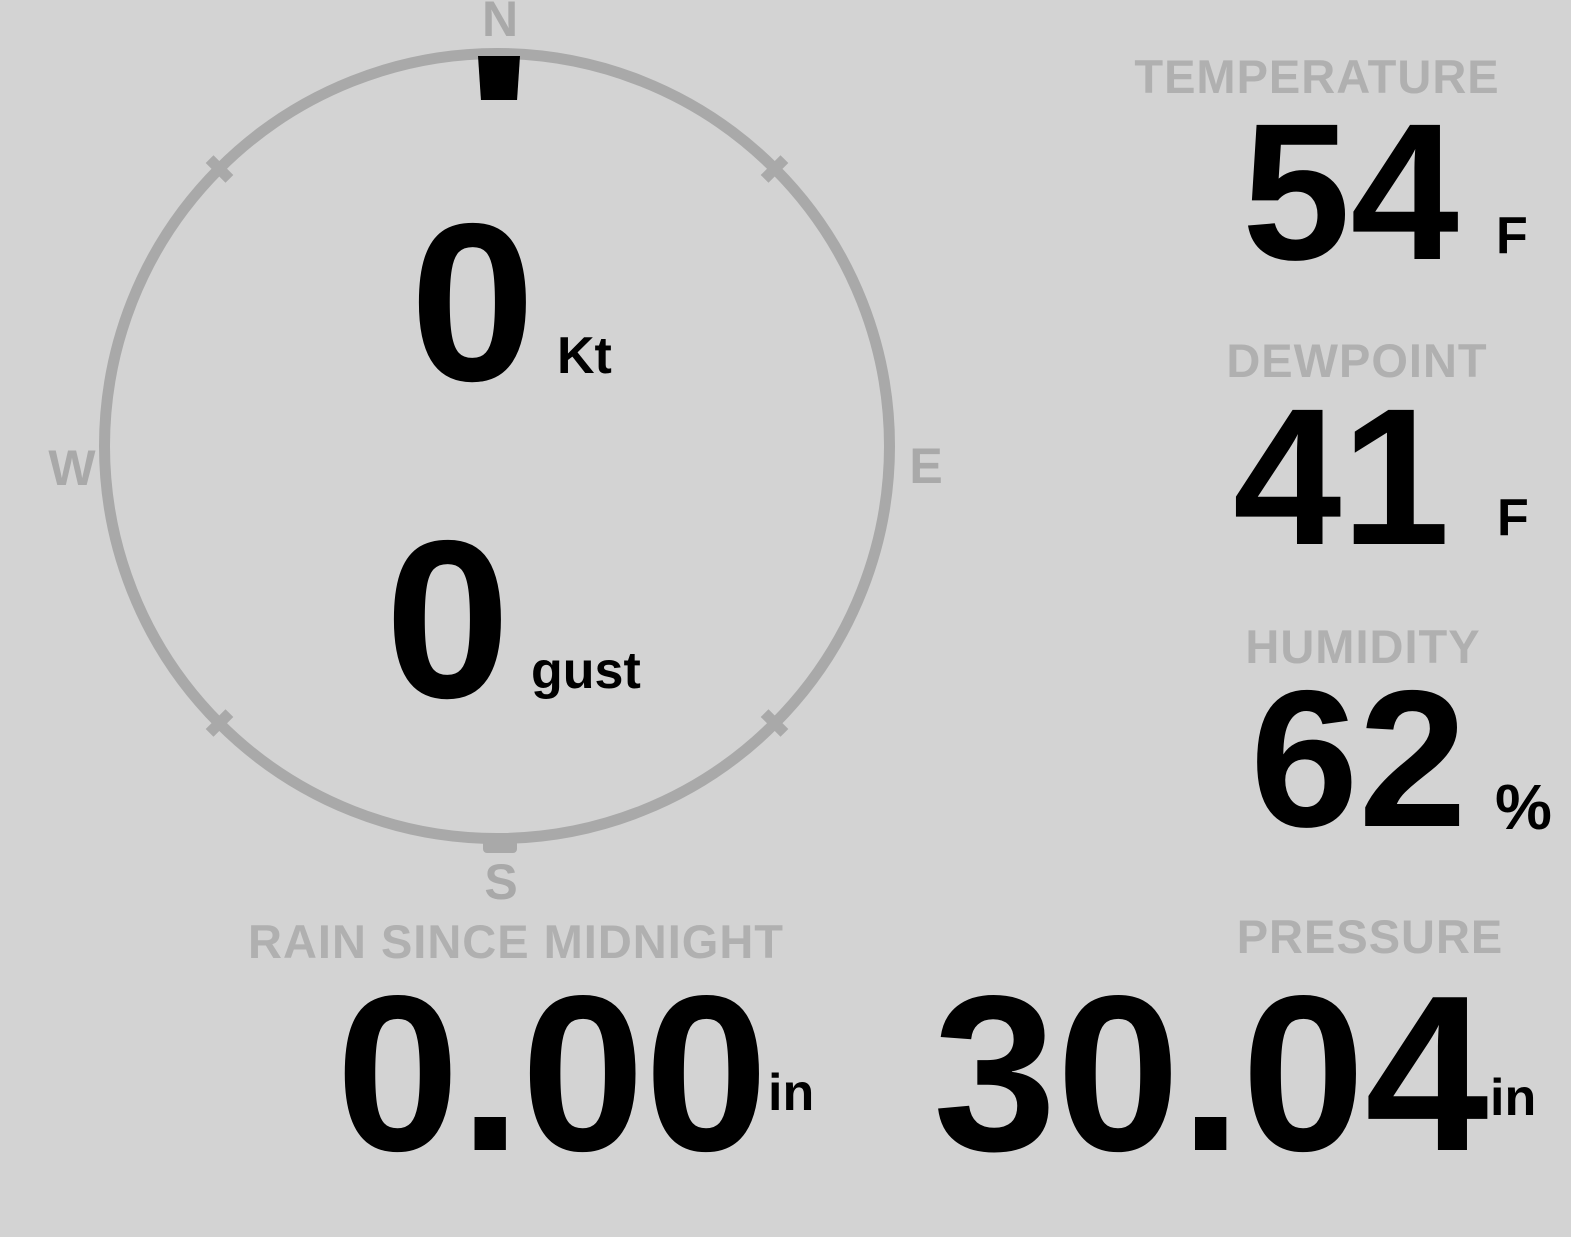 The image size is (1571, 1237). Describe the element at coordinates (1341, 477) in the screenshot. I see `dewpoint-value: 41` at that location.